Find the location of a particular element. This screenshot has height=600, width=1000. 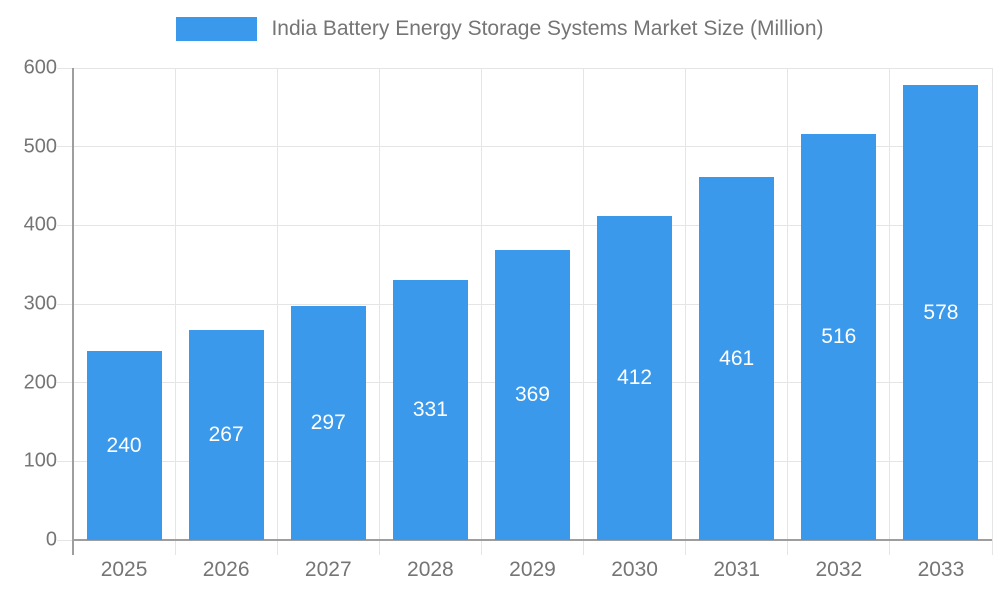

bar: 331 is located at coordinates (430, 409).